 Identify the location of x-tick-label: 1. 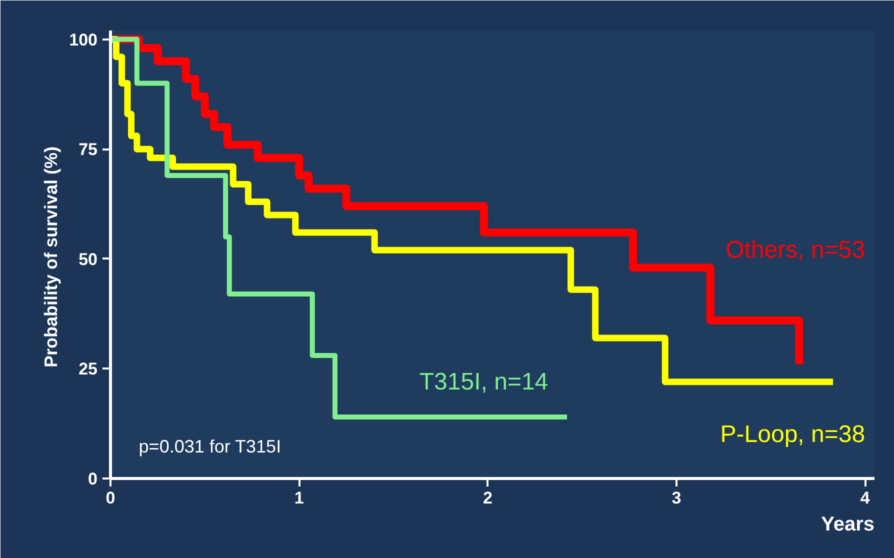
(299, 498).